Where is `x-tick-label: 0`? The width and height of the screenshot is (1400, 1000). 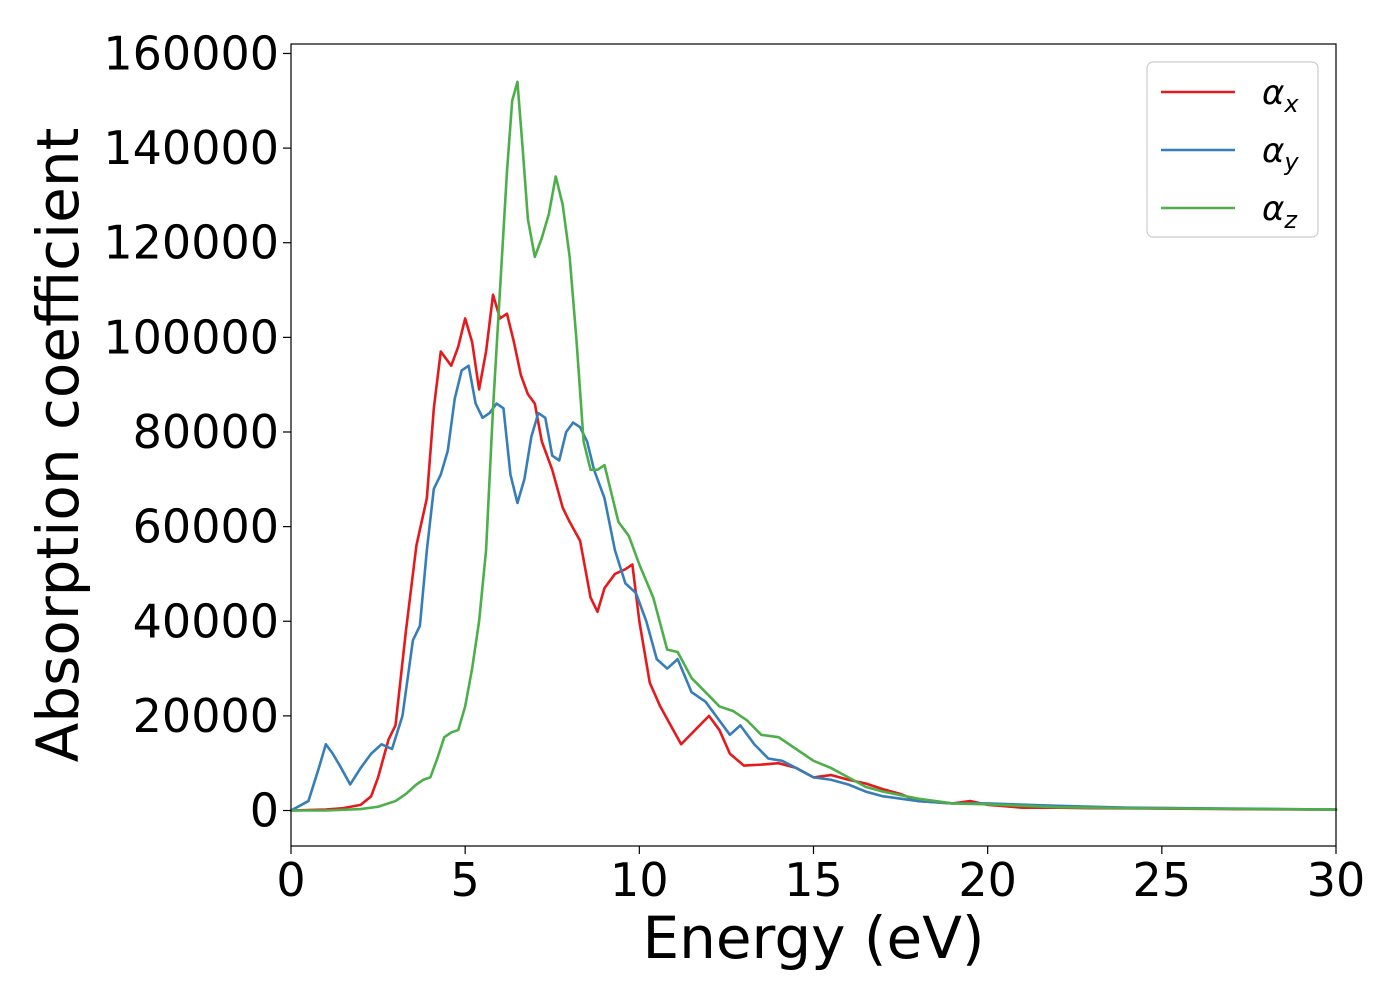 x-tick-label: 0 is located at coordinates (290, 880).